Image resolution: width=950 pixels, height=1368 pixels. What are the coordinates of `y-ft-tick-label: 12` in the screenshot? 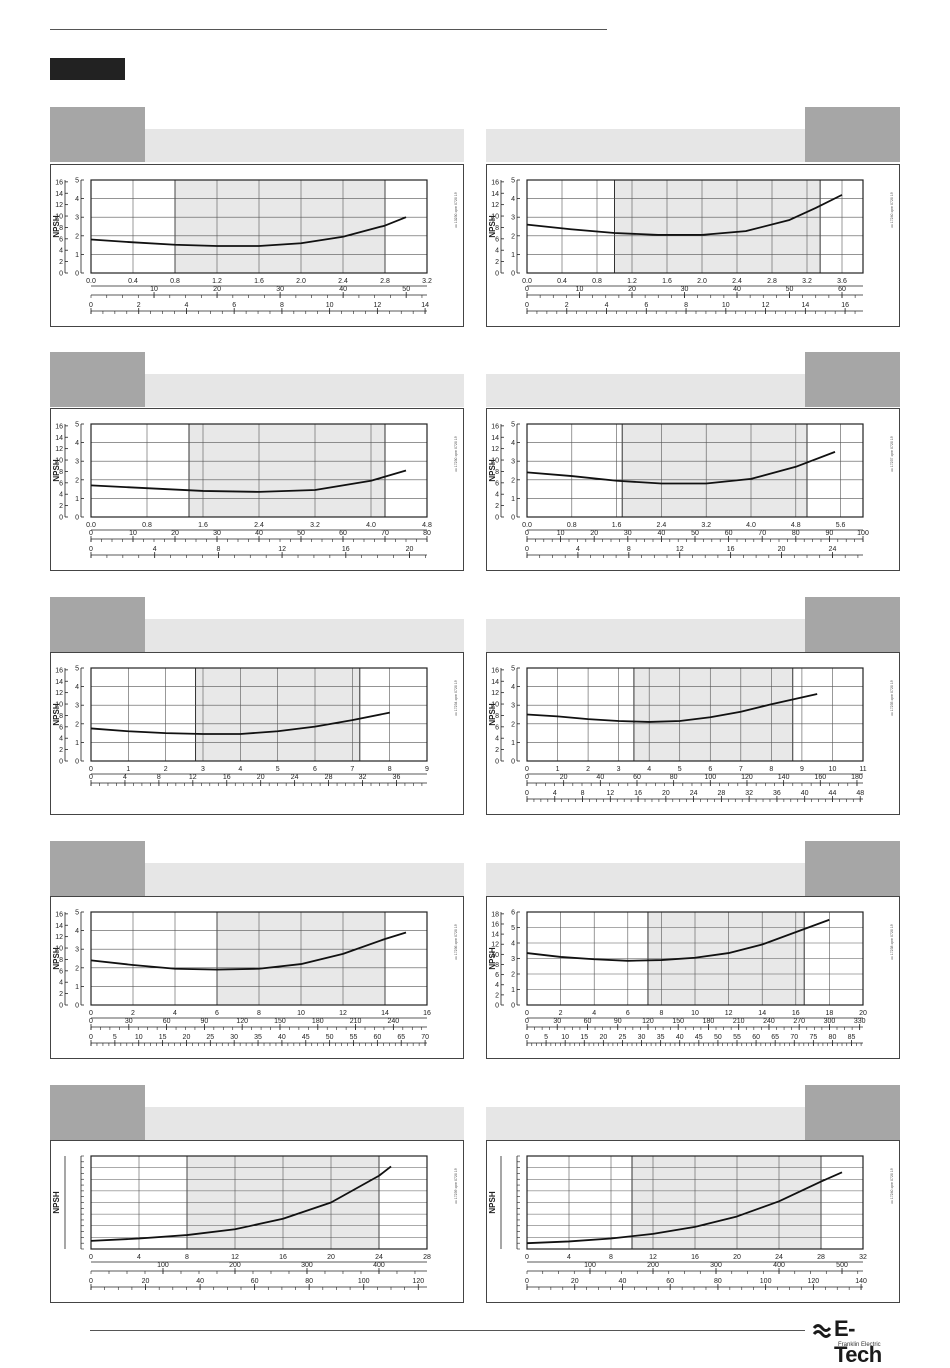 It's located at (59, 449).